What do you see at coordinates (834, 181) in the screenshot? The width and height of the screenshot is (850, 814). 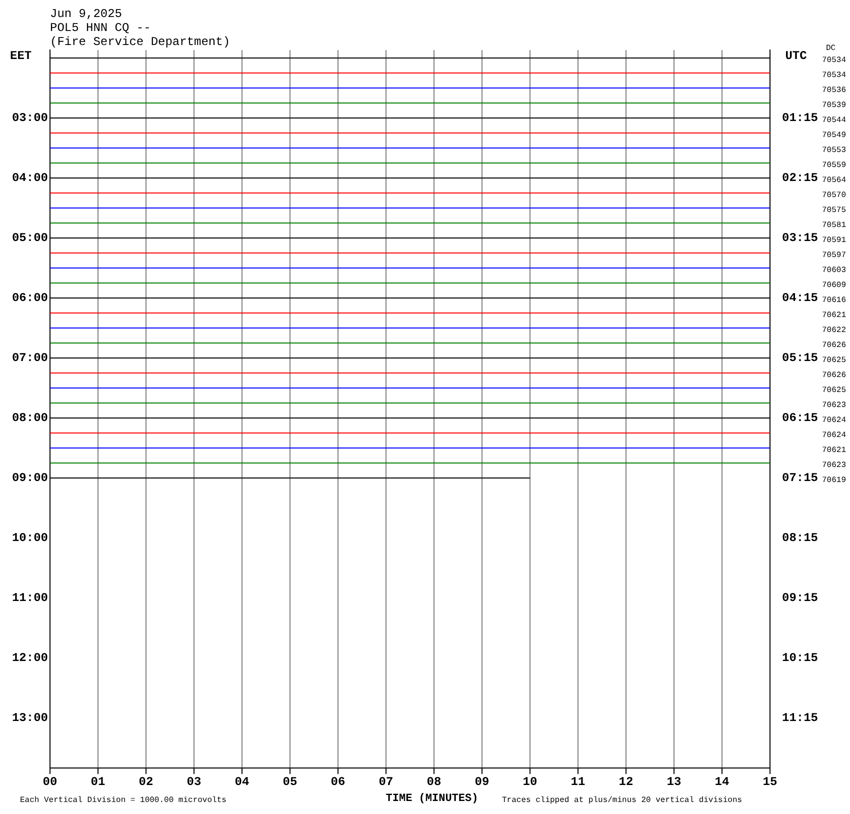 I see `text: 70564` at bounding box center [834, 181].